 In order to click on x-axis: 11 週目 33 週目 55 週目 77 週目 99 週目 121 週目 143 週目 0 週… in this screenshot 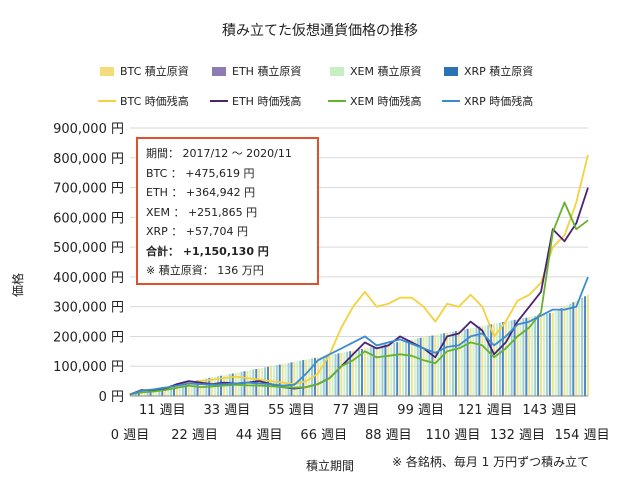, I will do `click(360, 419)`.